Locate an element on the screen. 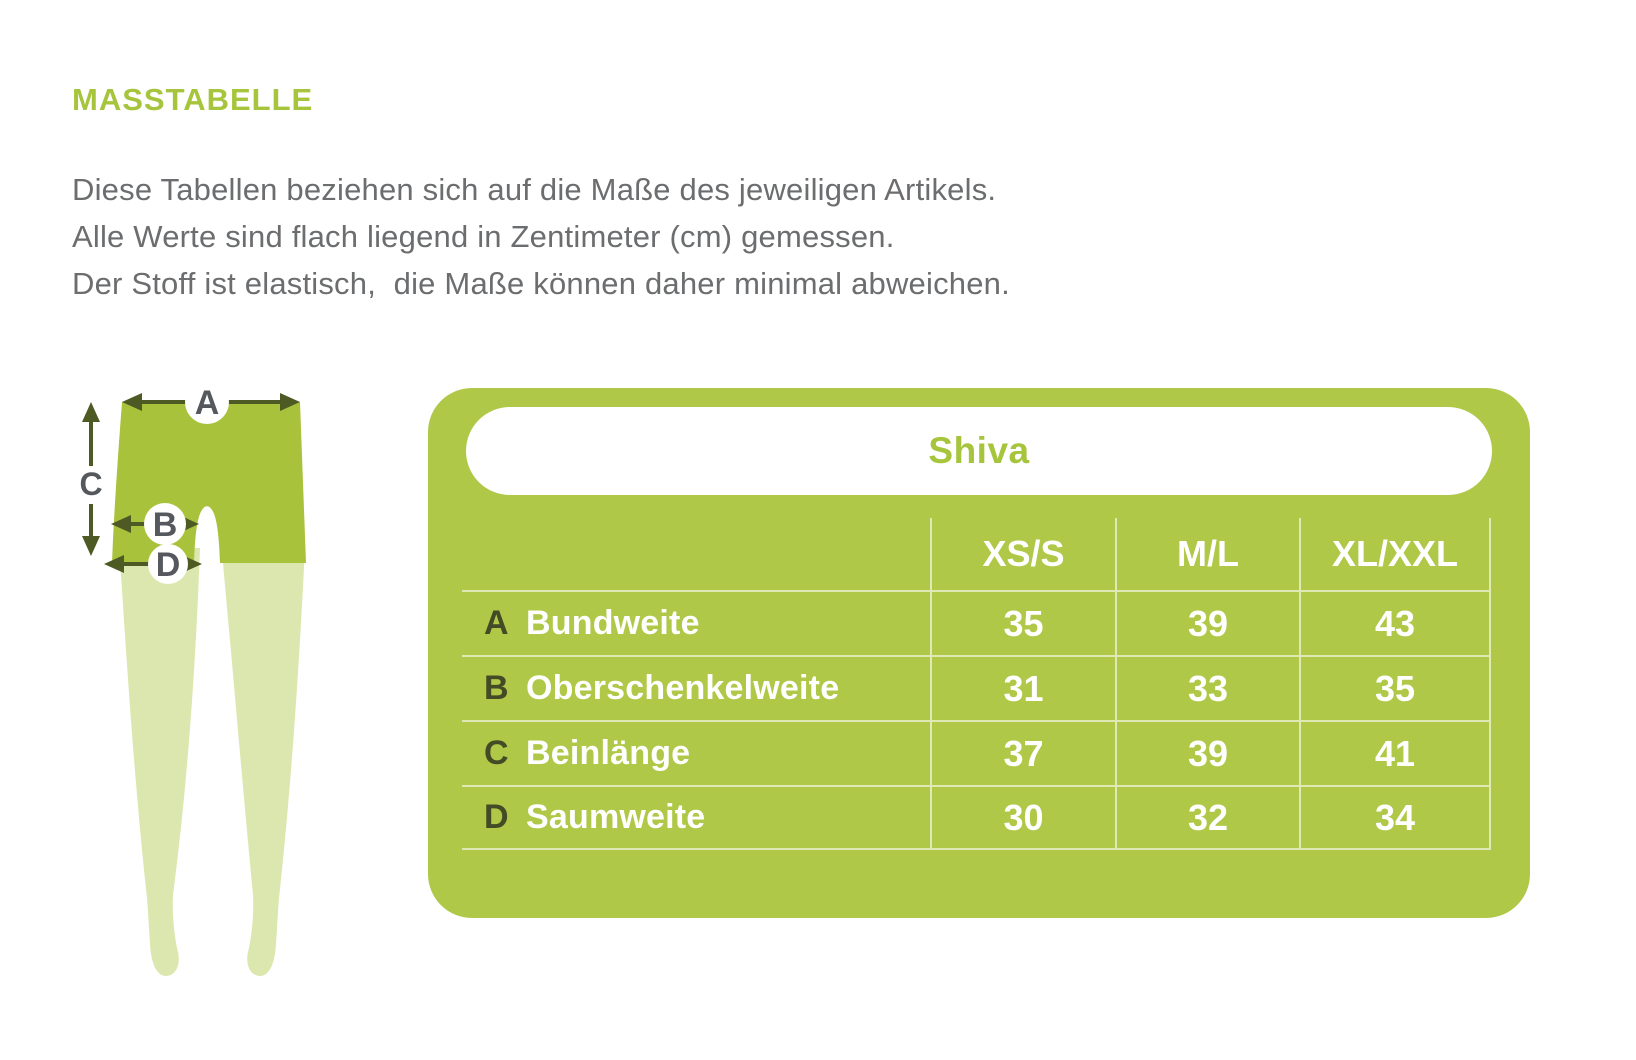 The width and height of the screenshot is (1636, 1060). size-header-xss: XS/S is located at coordinates (1022, 554).